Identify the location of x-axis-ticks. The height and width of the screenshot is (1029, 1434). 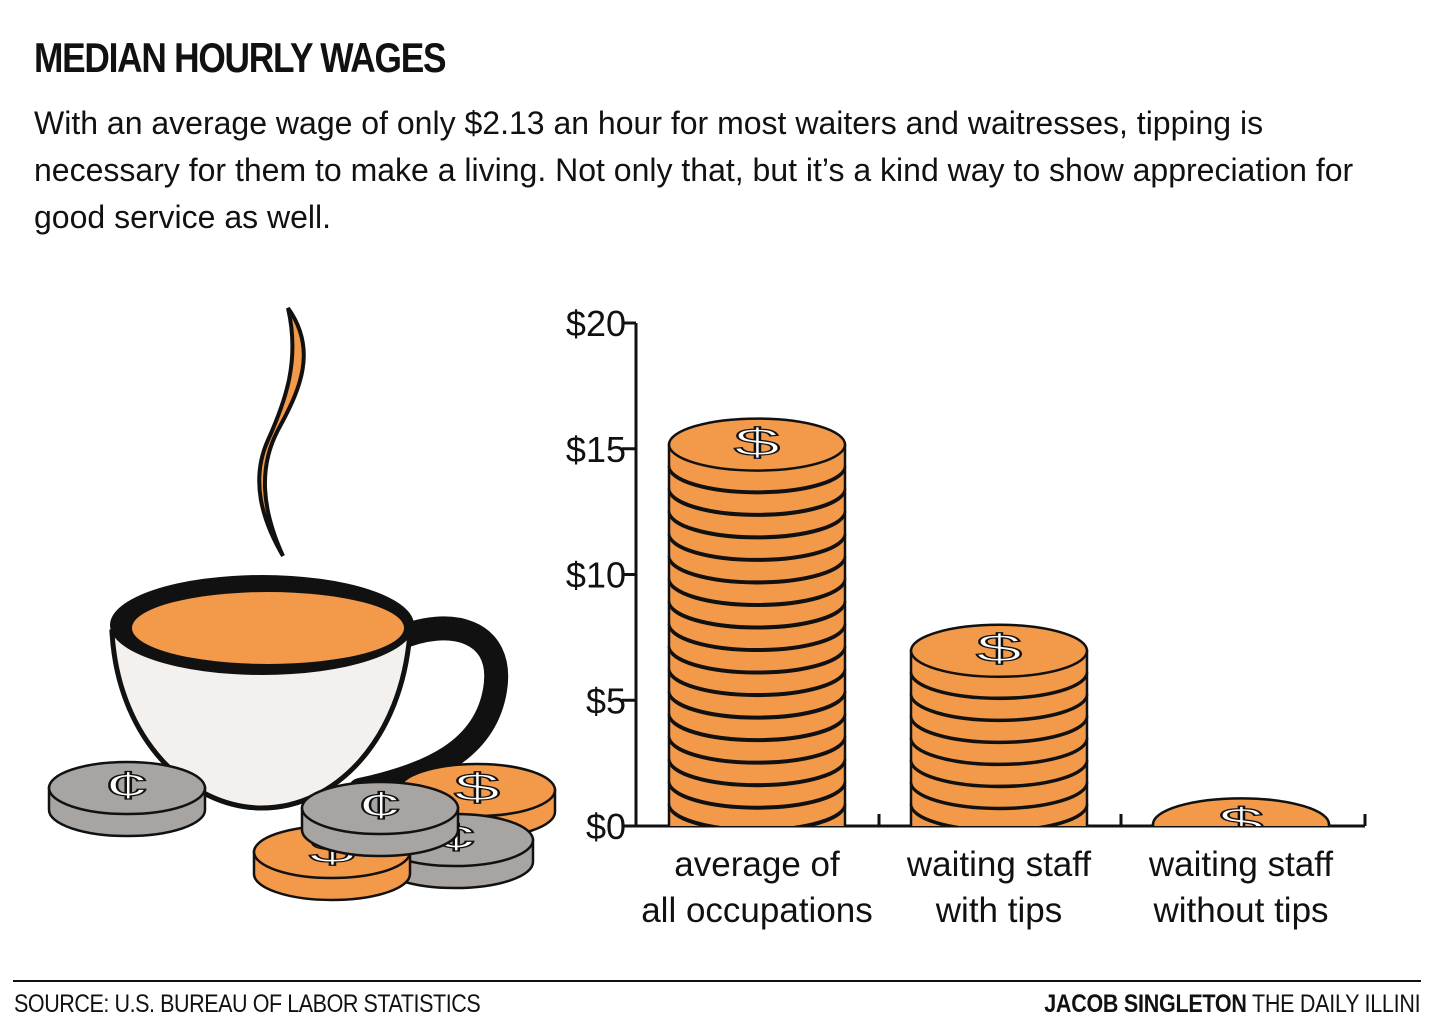
(1122, 820).